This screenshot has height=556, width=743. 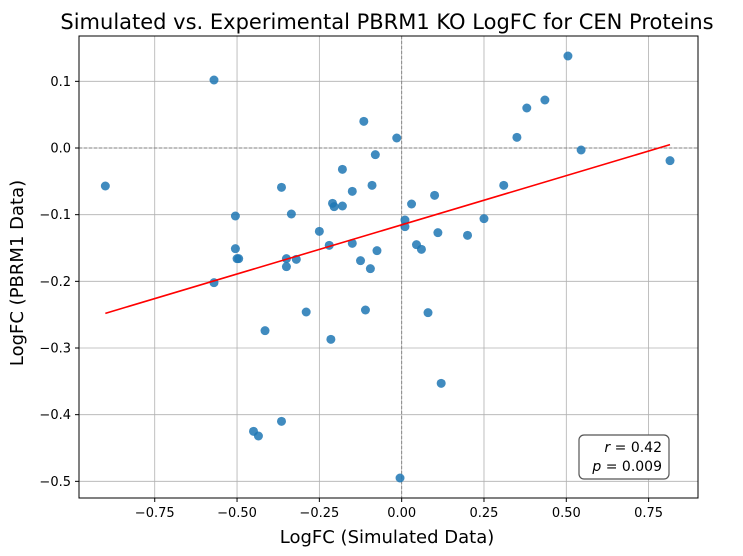 I want to click on y-tick-label: 0.1, so click(x=60, y=82).